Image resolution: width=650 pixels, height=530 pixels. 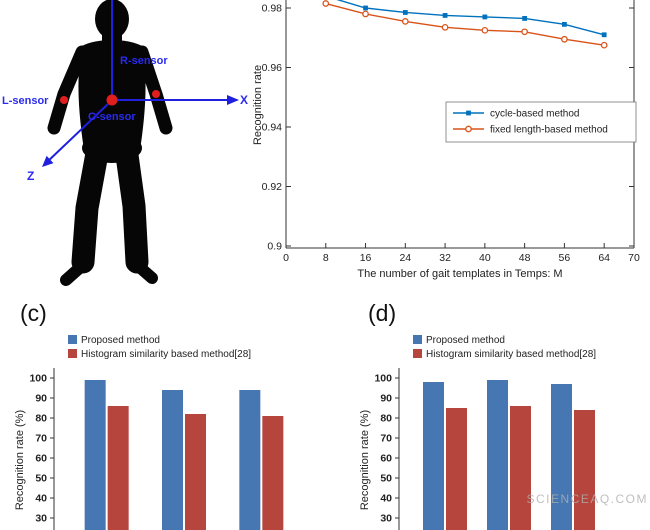 I want to click on x-tick-label: 32, so click(x=445, y=258).